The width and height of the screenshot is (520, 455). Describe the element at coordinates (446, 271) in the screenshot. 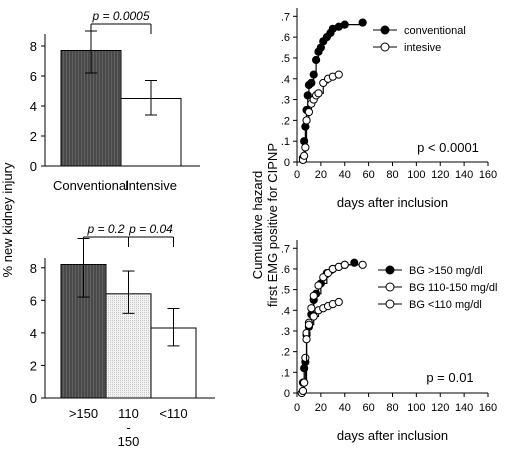

I see `legend-label: BG >150 mg/dl` at that location.